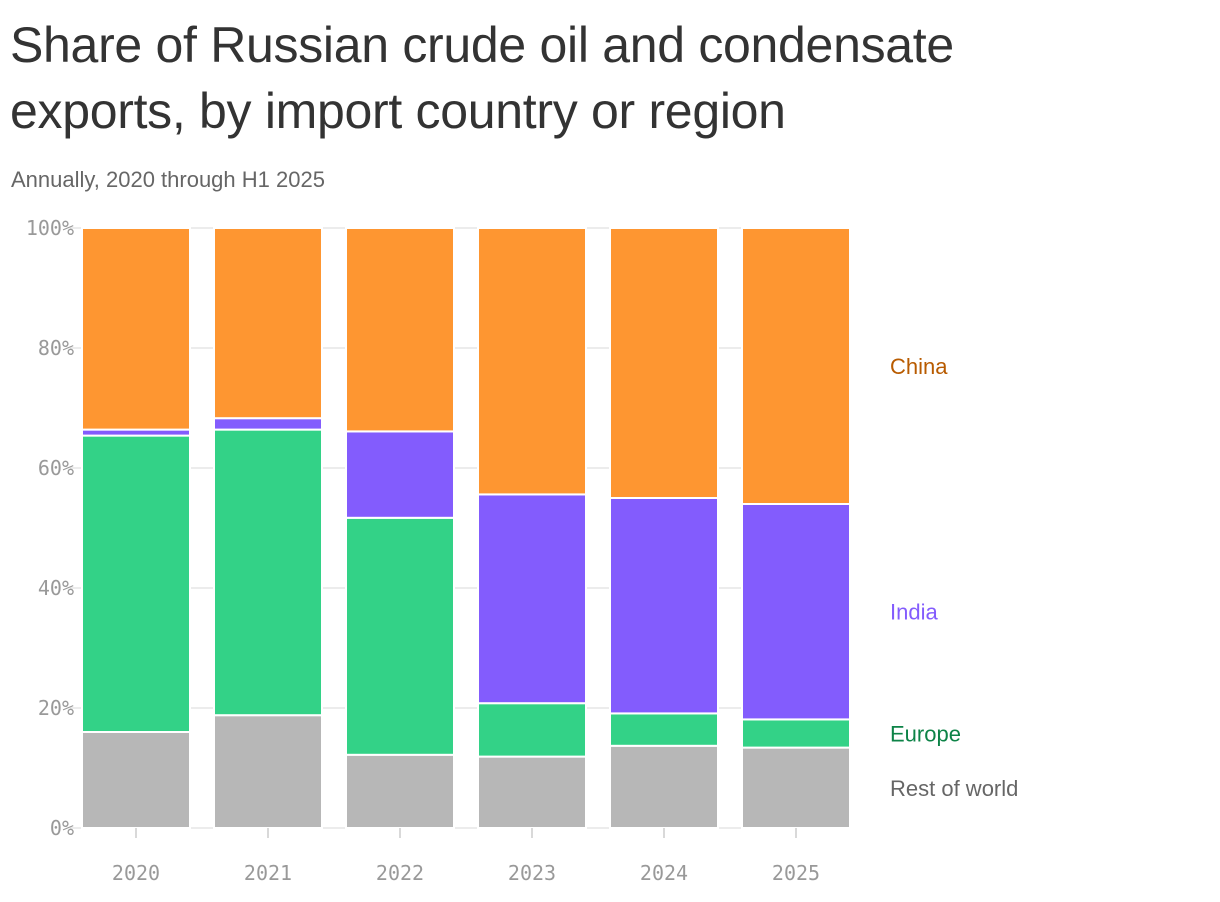  What do you see at coordinates (919, 366) in the screenshot?
I see `legend-label-china: China` at bounding box center [919, 366].